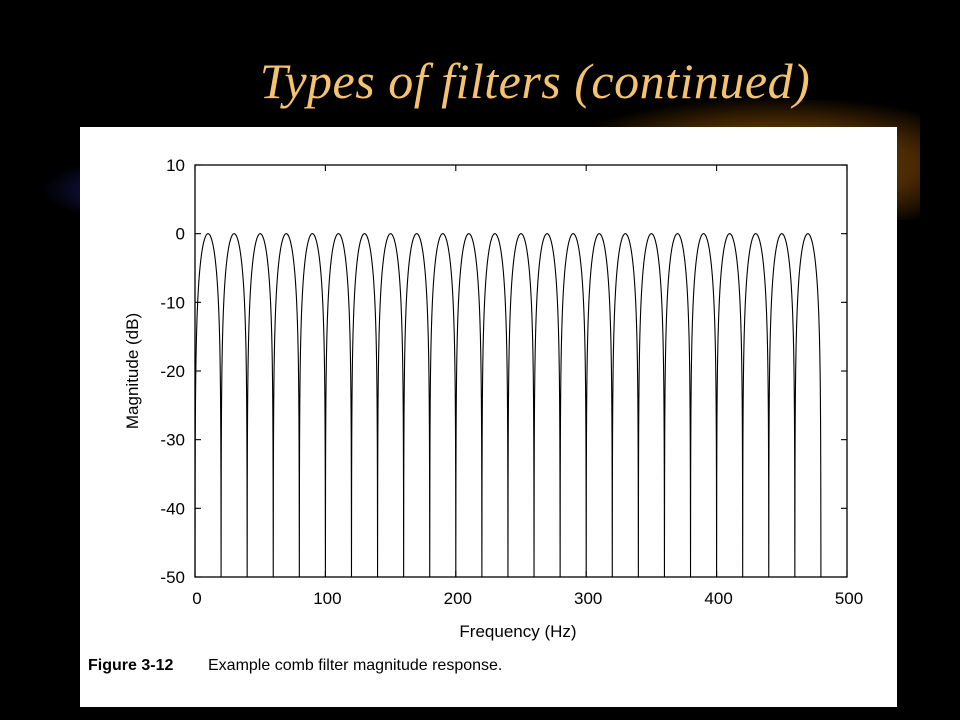 Image resolution: width=960 pixels, height=720 pixels. I want to click on y-axis-label: Magnitude (dB), so click(132, 371).